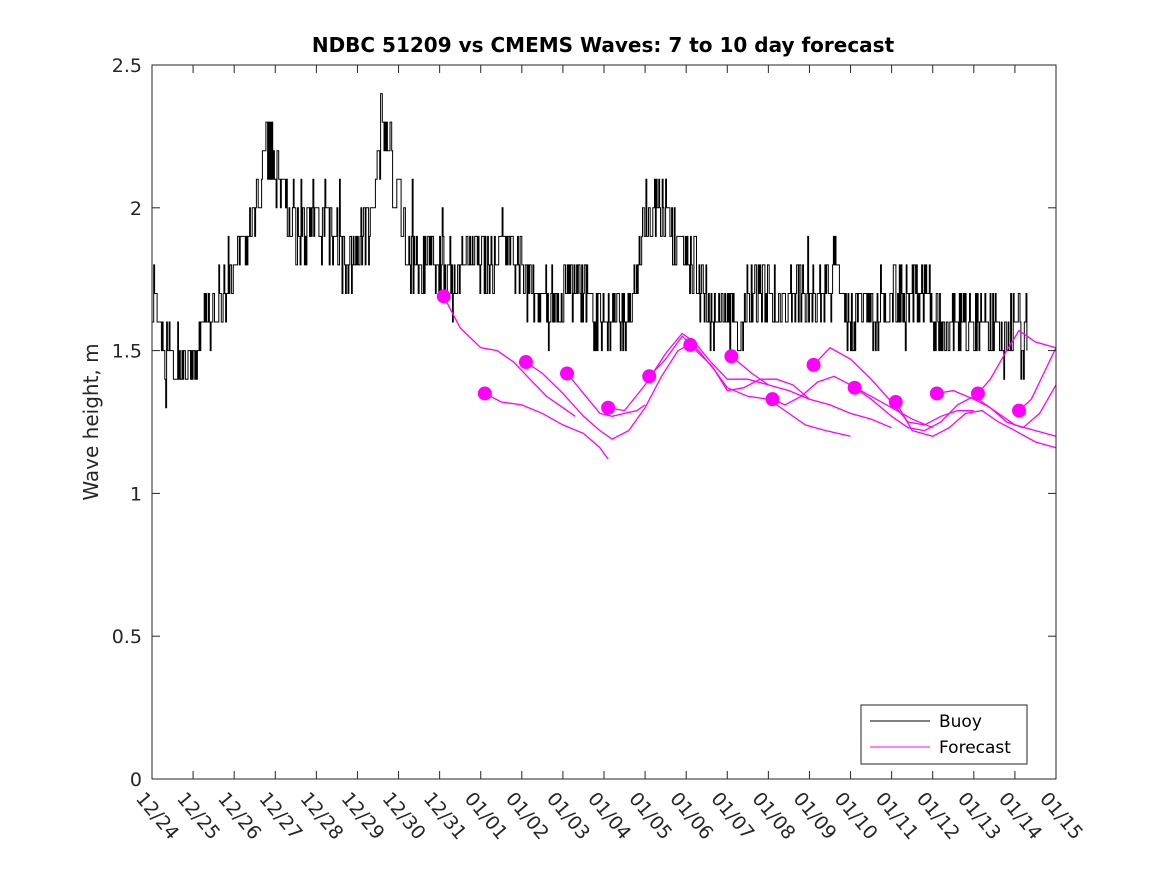  Describe the element at coordinates (732, 816) in the screenshot. I see `x-tick-label: 01/07` at that location.